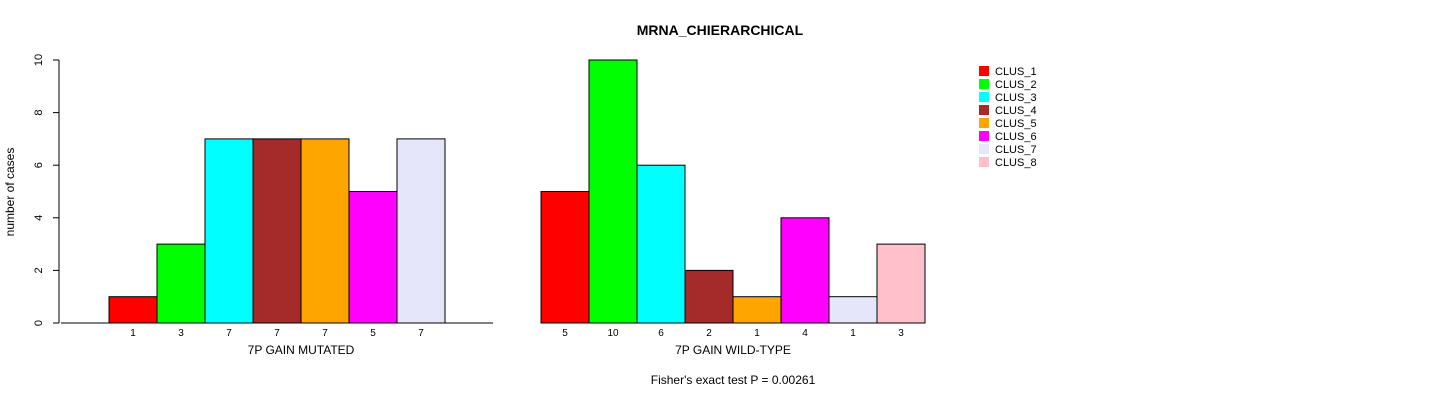  Describe the element at coordinates (1016, 72) in the screenshot. I see `legend-label: CLUS_1` at that location.